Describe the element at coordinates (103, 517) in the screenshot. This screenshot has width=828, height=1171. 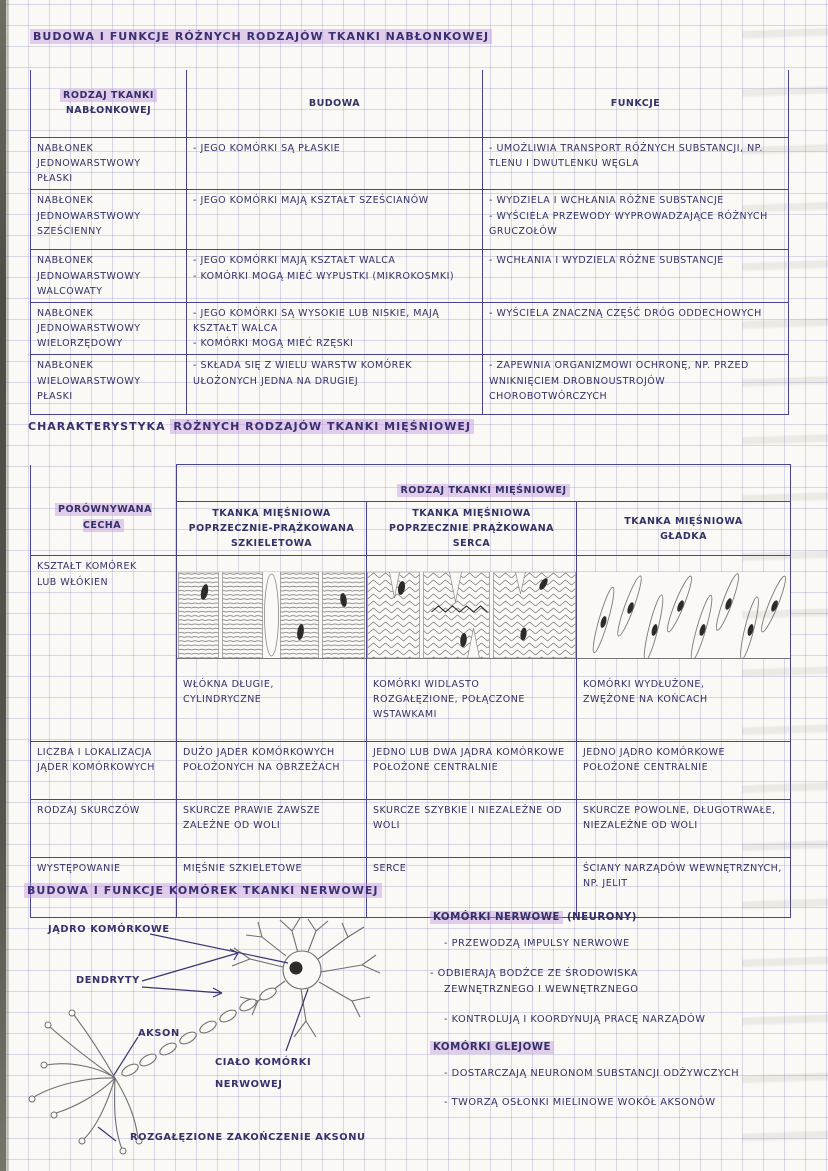
I see `header-porownywana-cecha-text: PORÓWNYWANA CECHA` at that location.